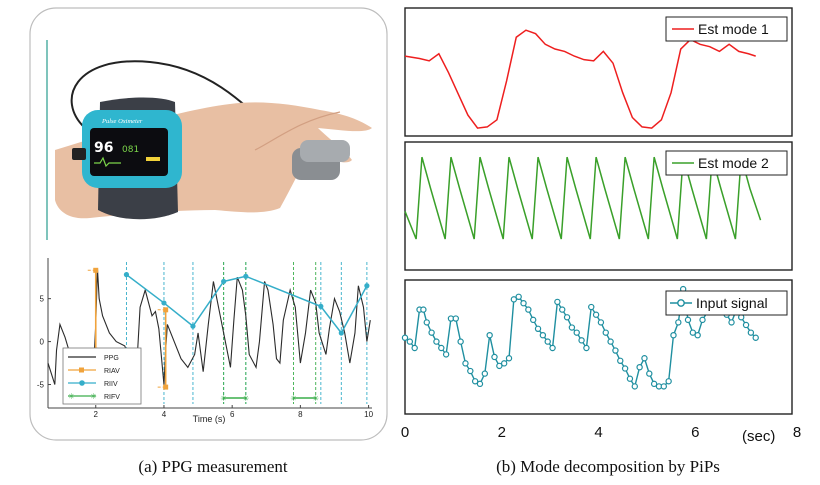  I want to click on mode2-legend: Est mode 2, so click(726, 163).